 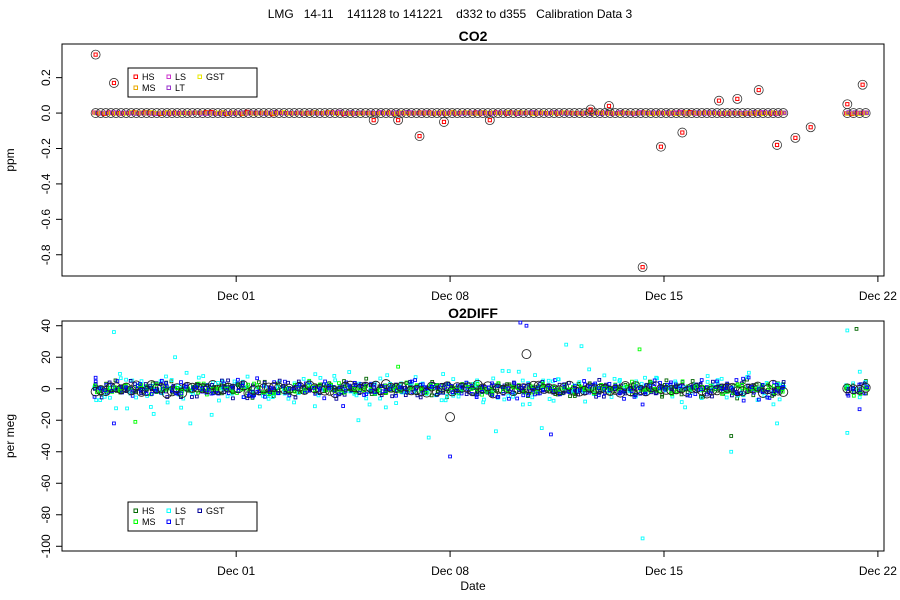 What do you see at coordinates (215, 77) in the screenshot?
I see `legend-label: GST` at bounding box center [215, 77].